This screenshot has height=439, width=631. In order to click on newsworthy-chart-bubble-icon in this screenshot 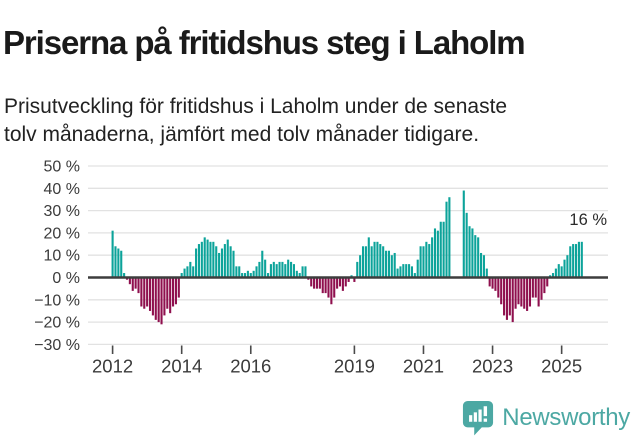, I will do `click(478, 418)`.